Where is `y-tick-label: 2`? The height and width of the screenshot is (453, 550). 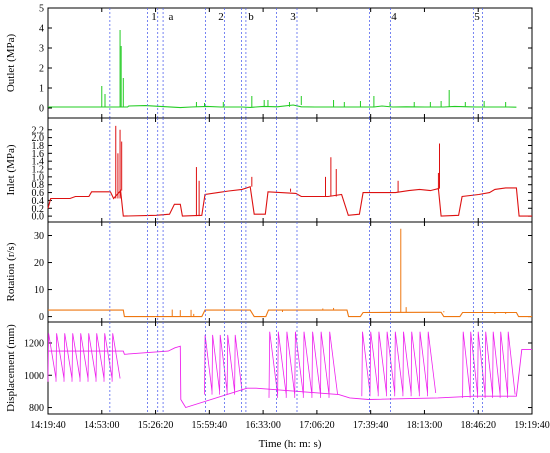
y-tick-label: 2 is located at coordinates (41, 69).